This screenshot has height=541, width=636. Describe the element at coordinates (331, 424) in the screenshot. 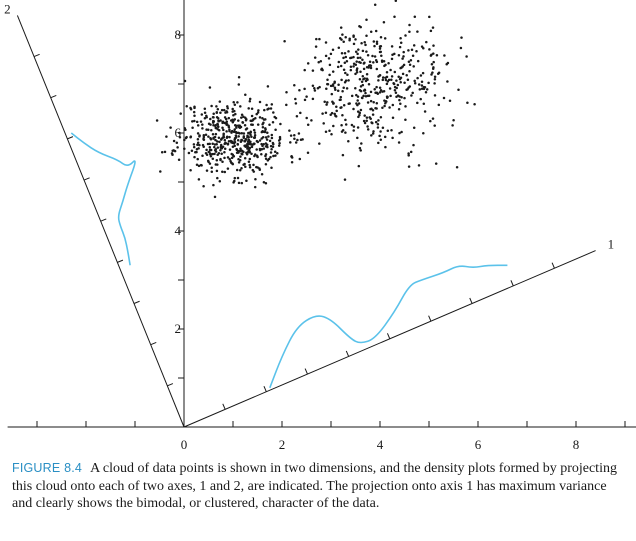

I see `x-ticks` at that location.